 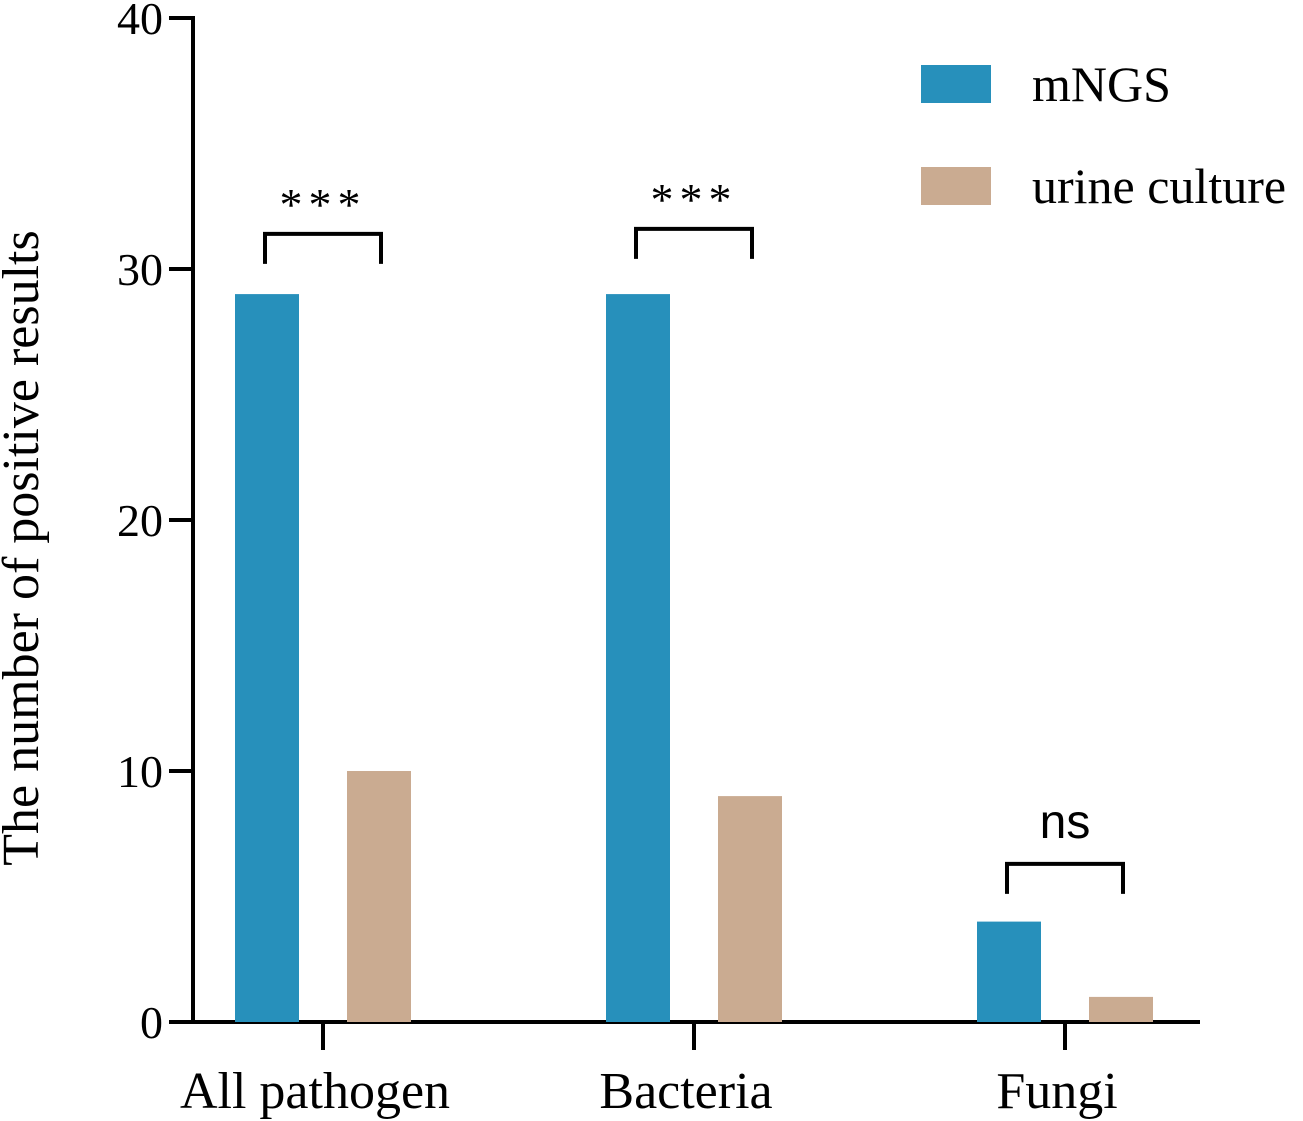 I want to click on bar-urine-culture-fungi, so click(x=1121, y=1009).